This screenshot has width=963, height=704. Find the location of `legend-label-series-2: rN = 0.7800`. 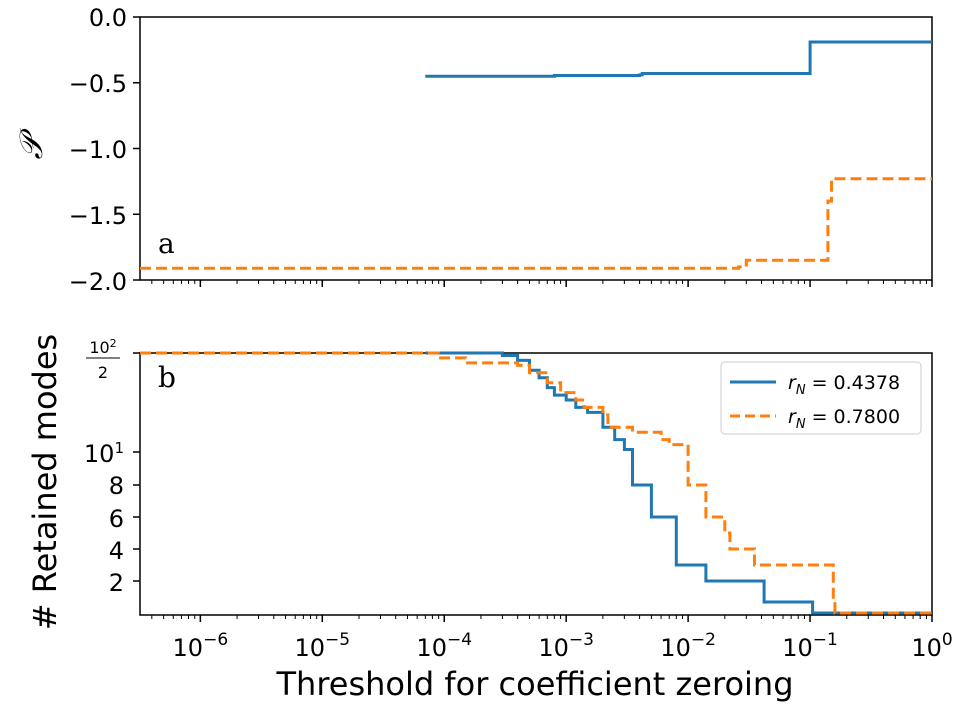

legend-label-series-2: rN = 0.7800 is located at coordinates (844, 419).